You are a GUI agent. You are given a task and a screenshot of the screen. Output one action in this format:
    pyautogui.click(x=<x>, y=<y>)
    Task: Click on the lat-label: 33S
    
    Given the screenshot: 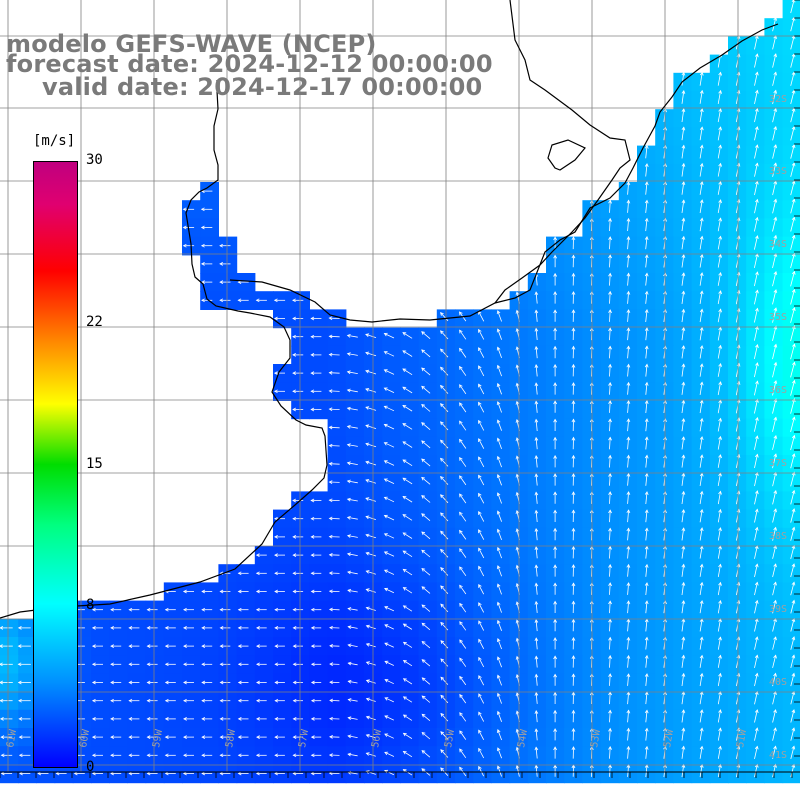 What is the action you would take?
    pyautogui.click(x=778, y=171)
    